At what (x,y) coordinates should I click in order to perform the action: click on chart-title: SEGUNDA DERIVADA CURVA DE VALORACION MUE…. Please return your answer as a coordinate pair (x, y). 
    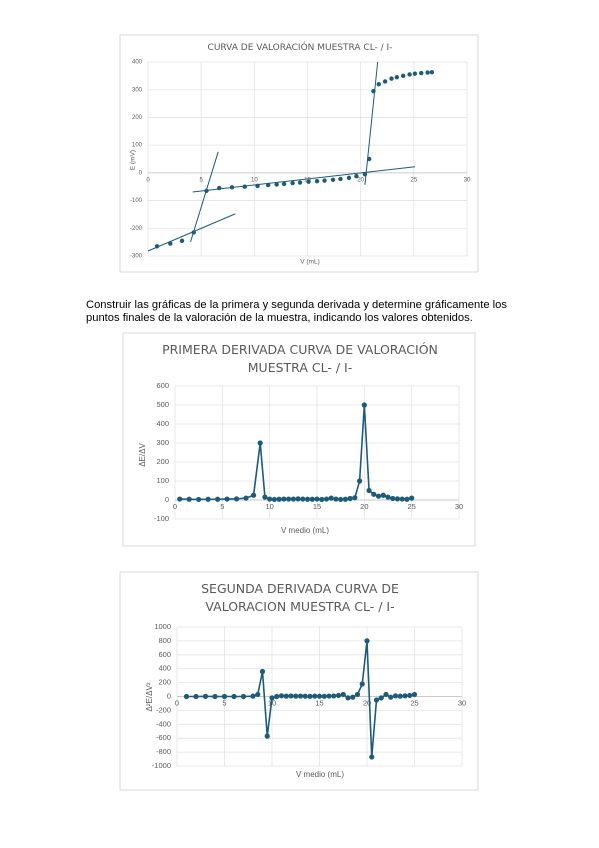
    Looking at the image, I should click on (300, 597).